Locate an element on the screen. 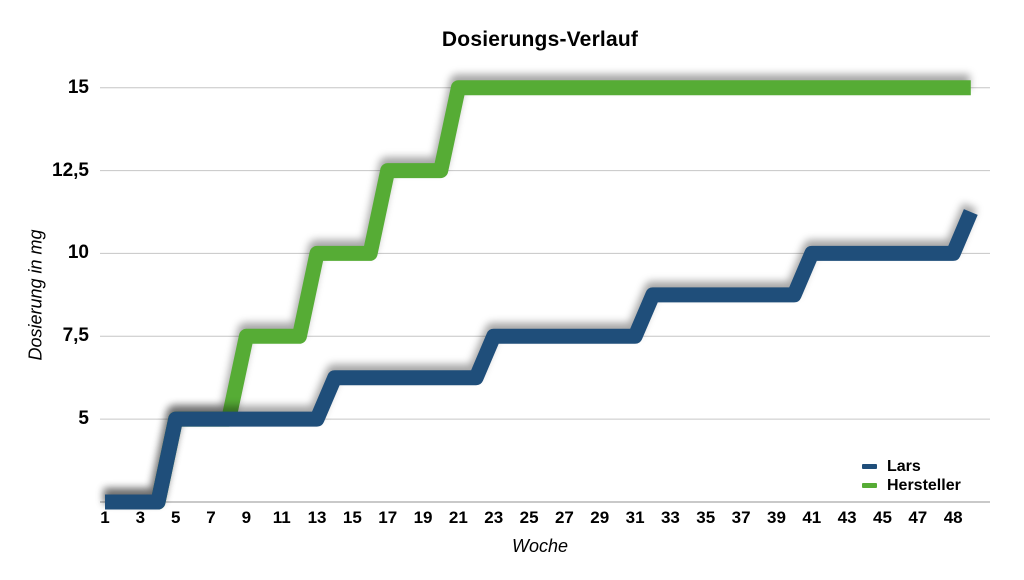 The height and width of the screenshot is (580, 1024). legend-item-lars: Lars is located at coordinates (911, 466).